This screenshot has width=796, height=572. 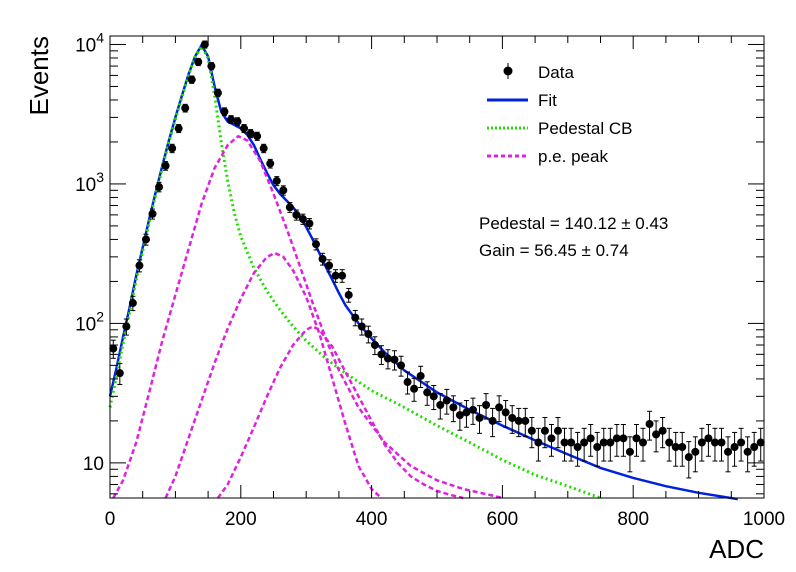 I want to click on x-axis-label: ADC, so click(x=736, y=549).